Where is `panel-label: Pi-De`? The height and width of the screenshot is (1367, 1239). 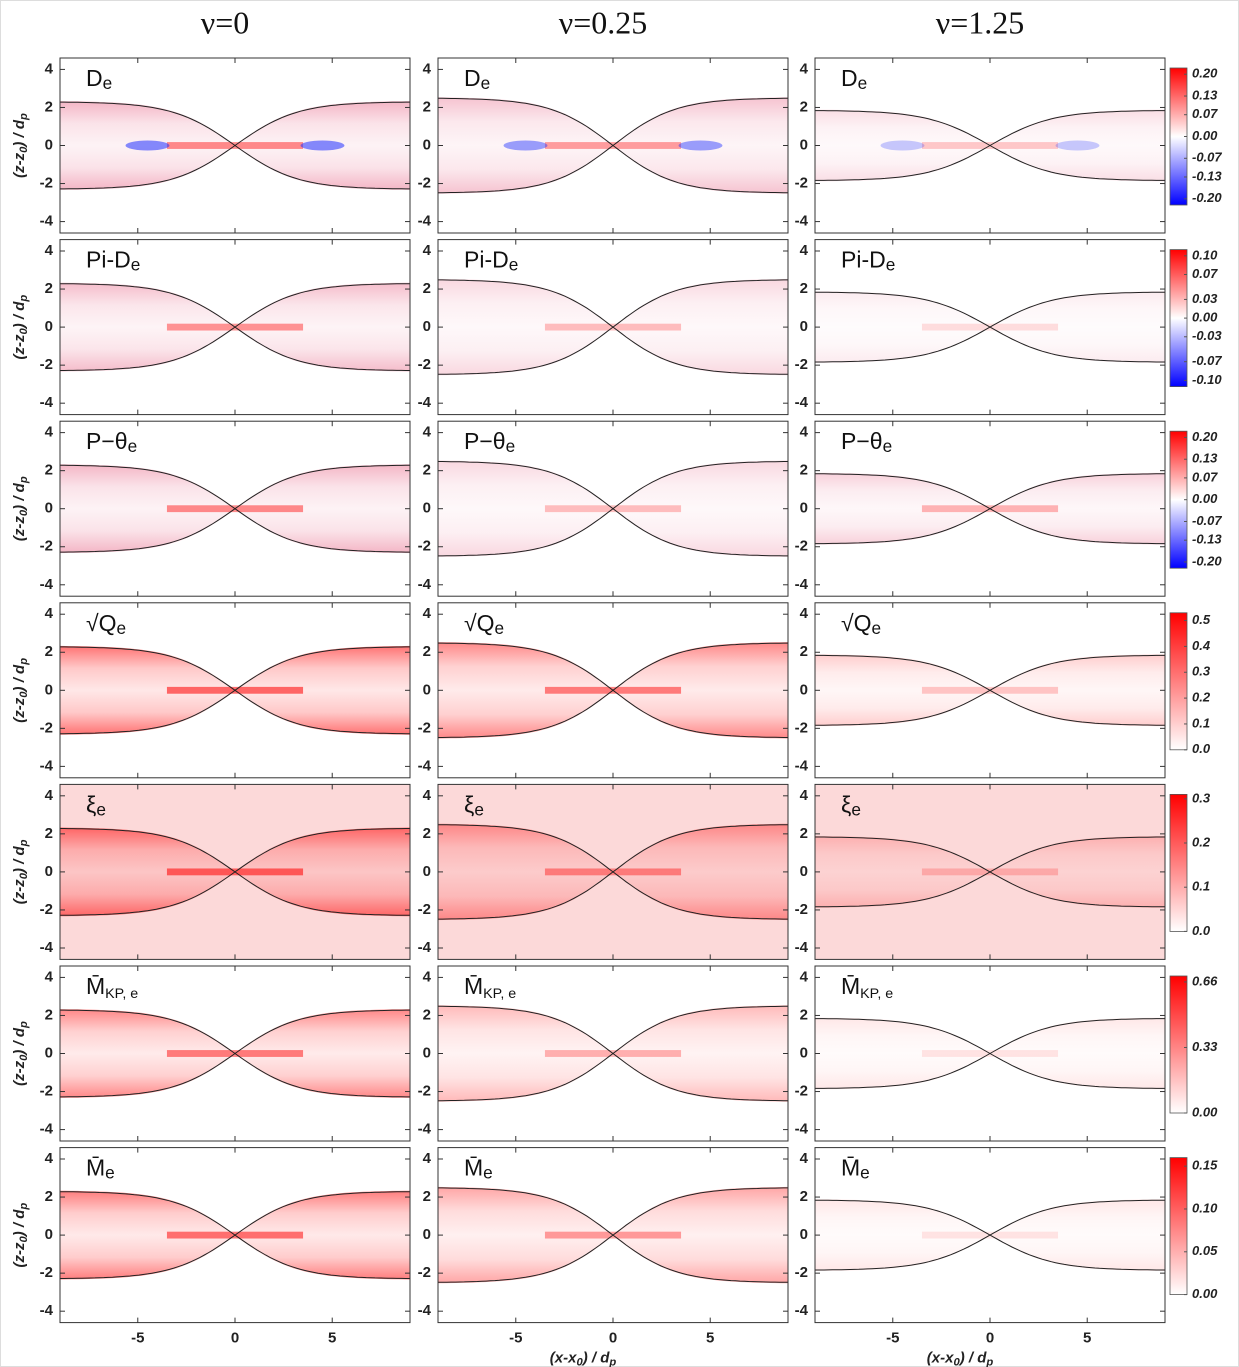
panel-label: Pi-De is located at coordinates (113, 260).